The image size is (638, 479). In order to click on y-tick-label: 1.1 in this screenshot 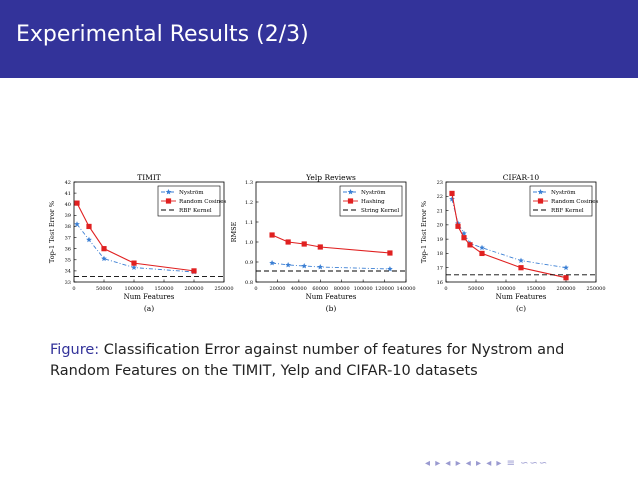, I will do `click(249, 223)`.